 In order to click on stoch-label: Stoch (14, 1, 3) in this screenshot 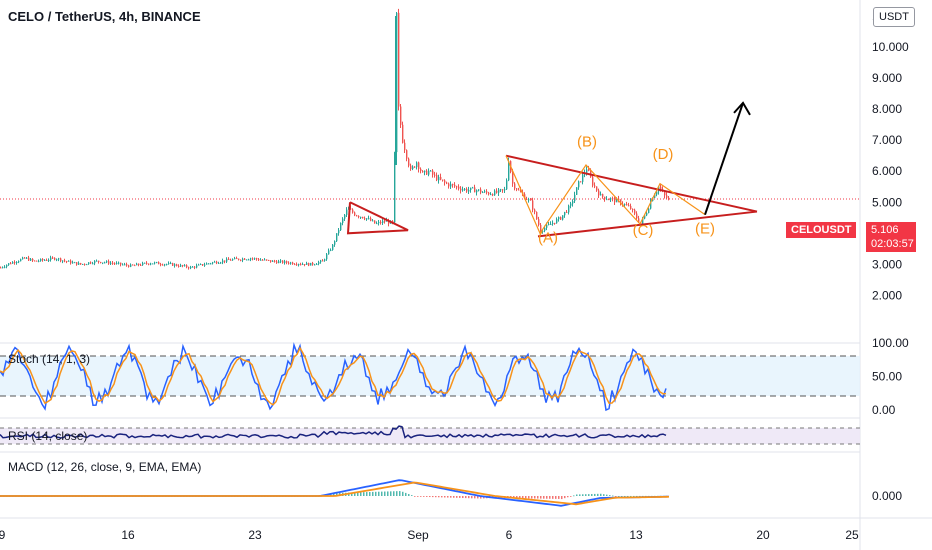, I will do `click(49, 359)`.